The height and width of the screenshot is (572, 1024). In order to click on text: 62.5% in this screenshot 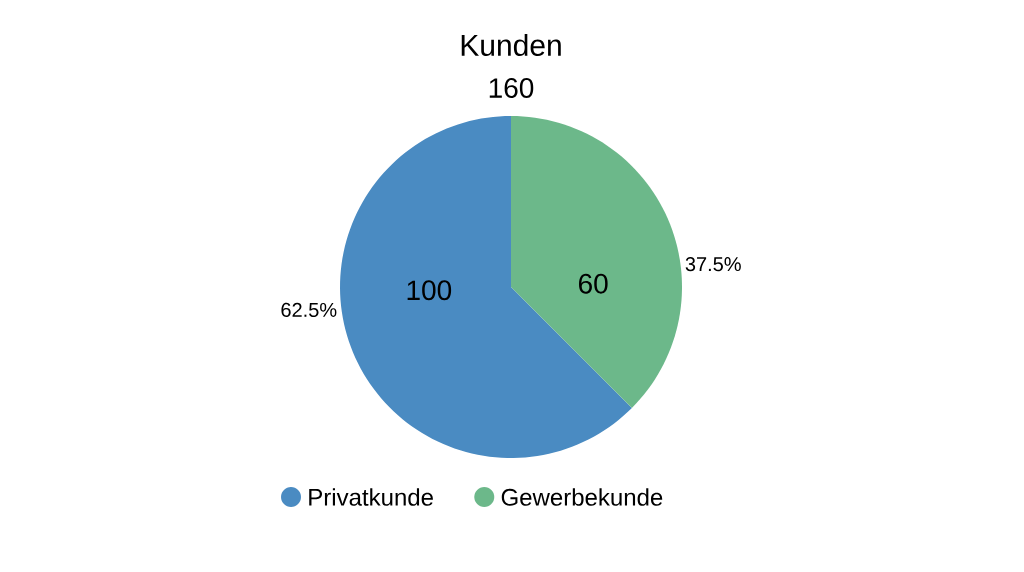, I will do `click(309, 309)`.